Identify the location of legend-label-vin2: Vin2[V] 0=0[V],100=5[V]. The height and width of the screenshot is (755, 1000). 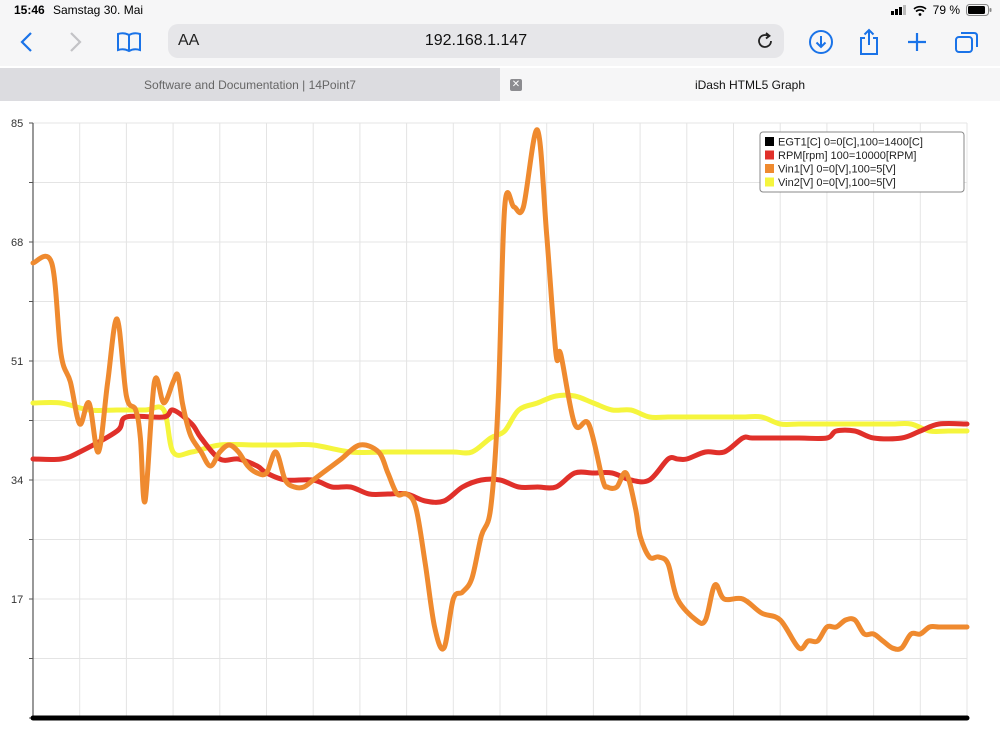
(837, 183).